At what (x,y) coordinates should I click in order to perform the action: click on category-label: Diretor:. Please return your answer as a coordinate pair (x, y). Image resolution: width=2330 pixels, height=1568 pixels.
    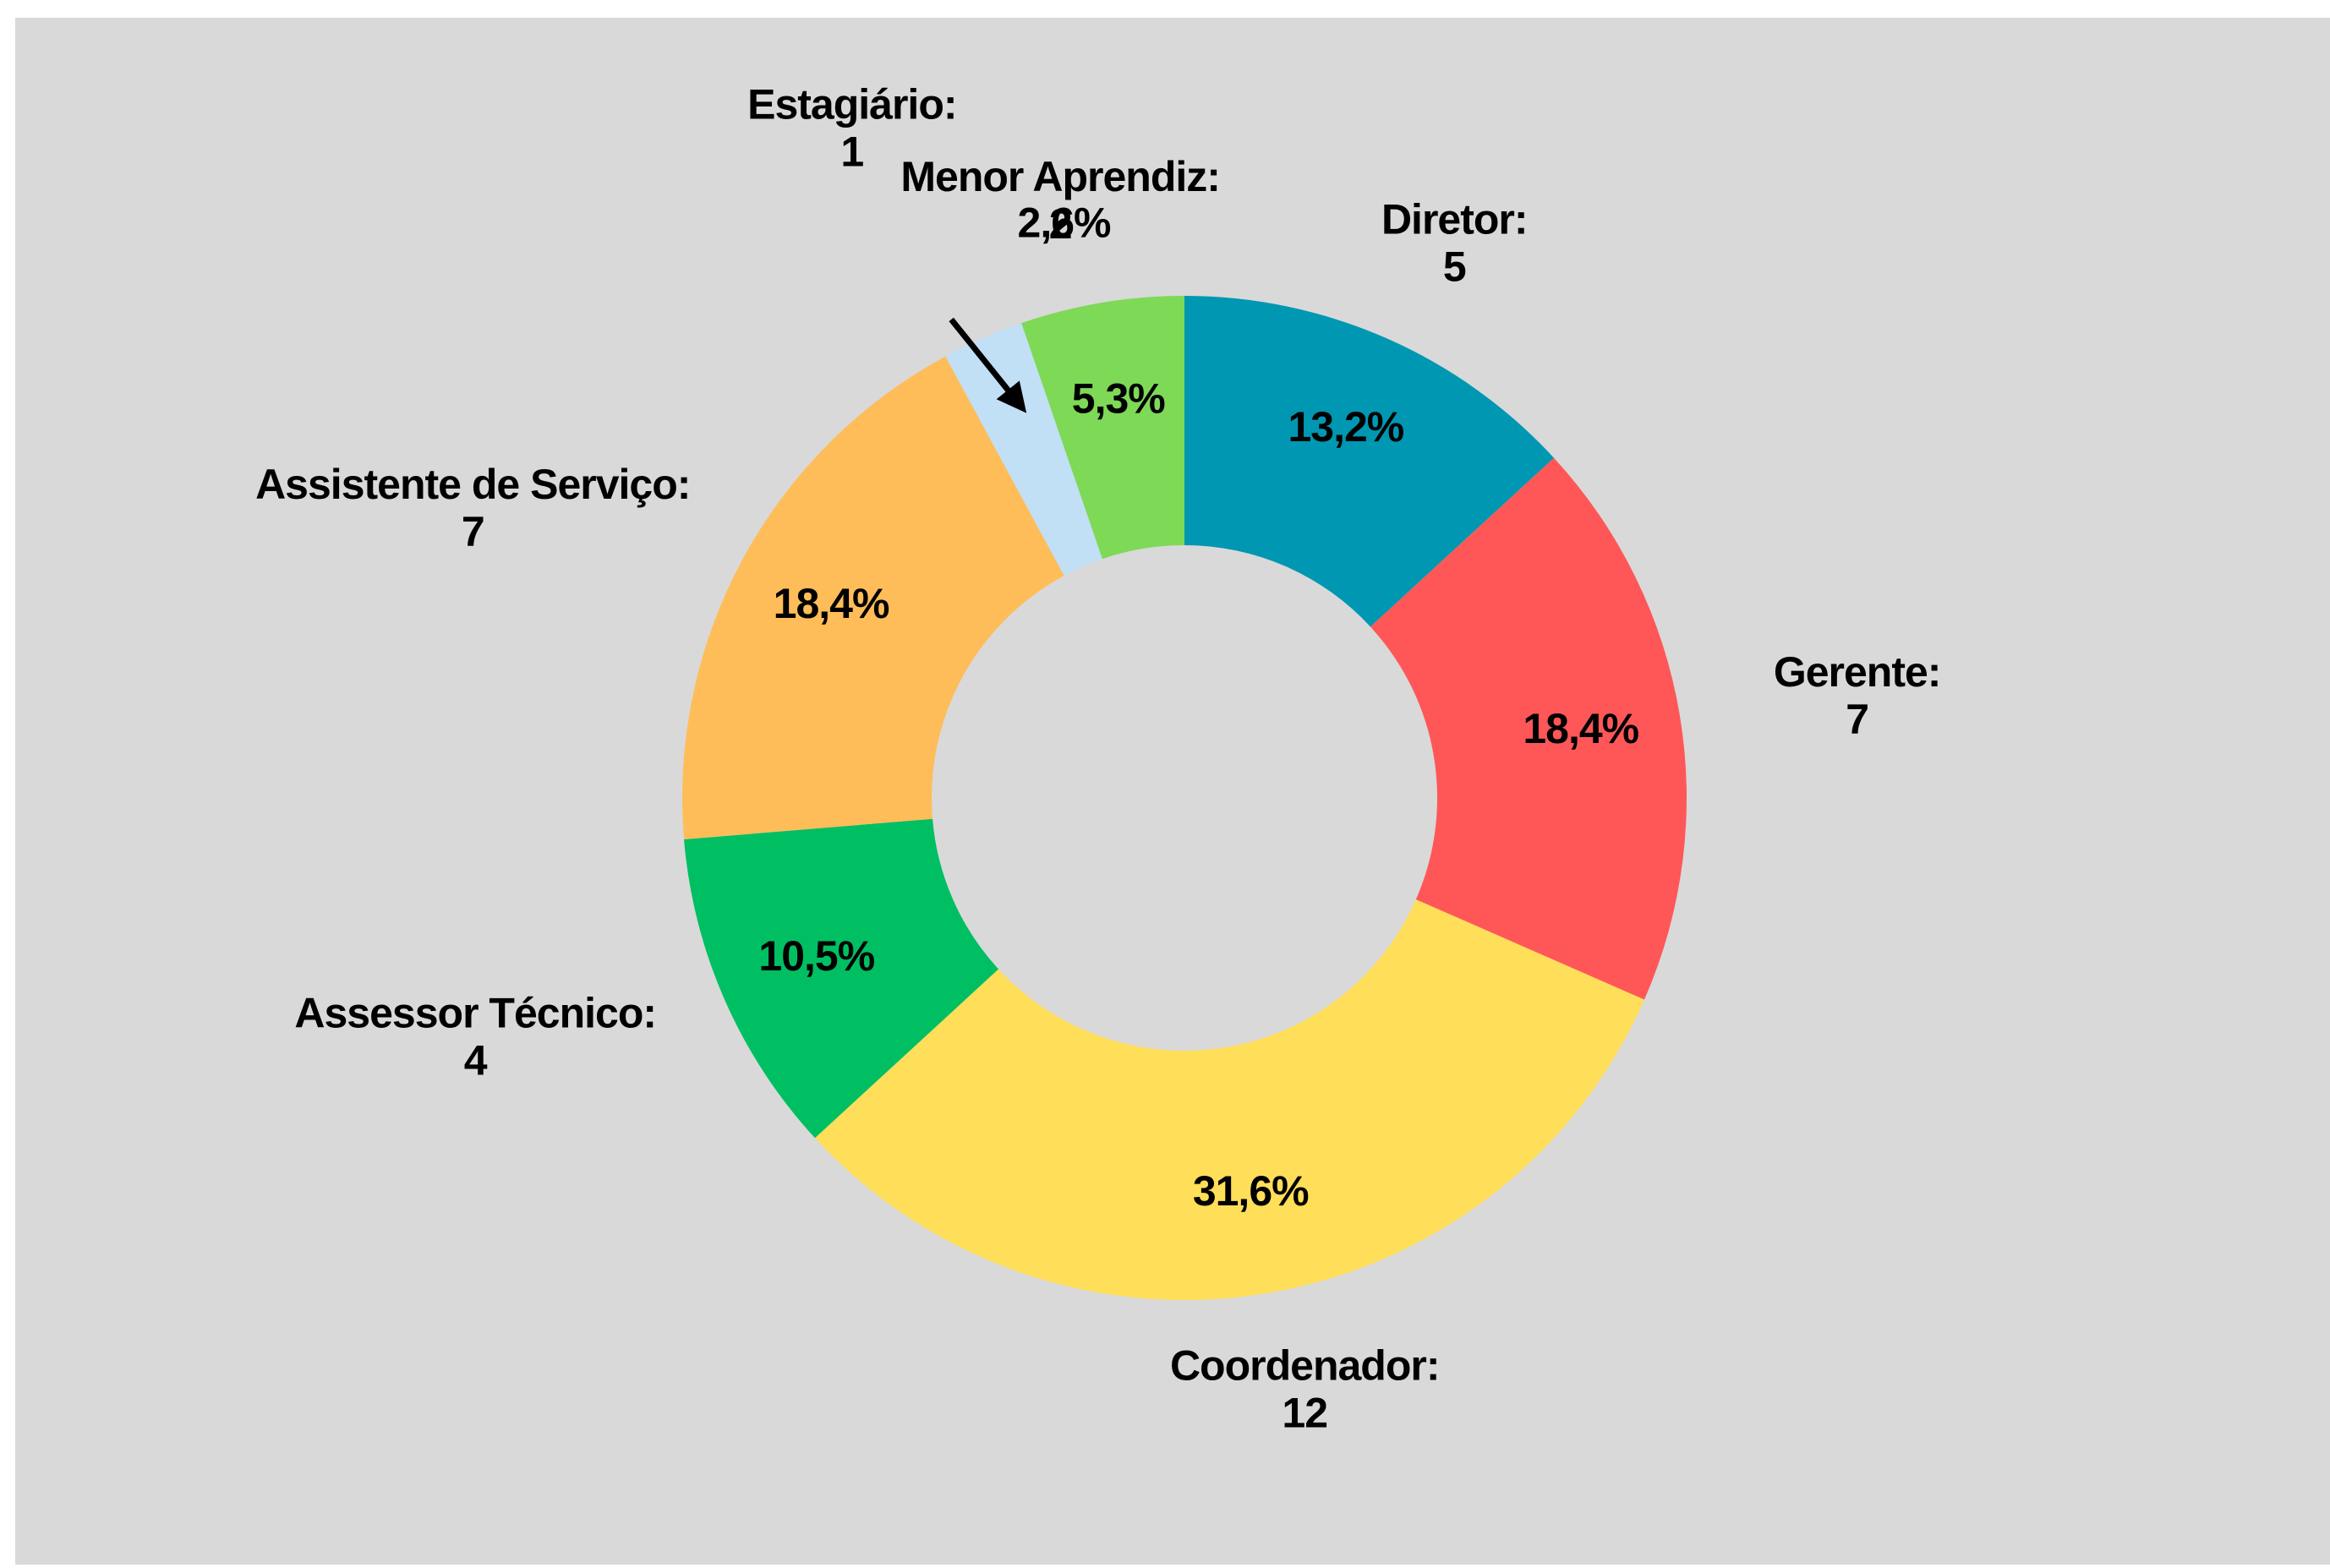
    Looking at the image, I should click on (1454, 219).